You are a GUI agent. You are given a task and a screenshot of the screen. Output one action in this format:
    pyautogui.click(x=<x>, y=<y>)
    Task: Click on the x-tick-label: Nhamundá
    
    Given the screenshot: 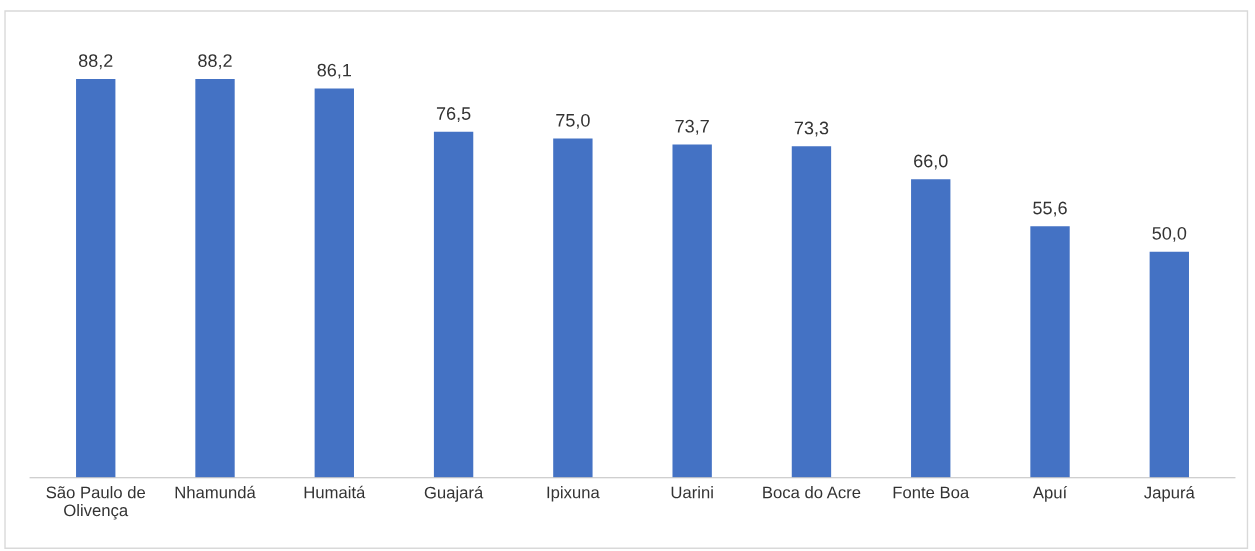 What is the action you would take?
    pyautogui.click(x=215, y=492)
    